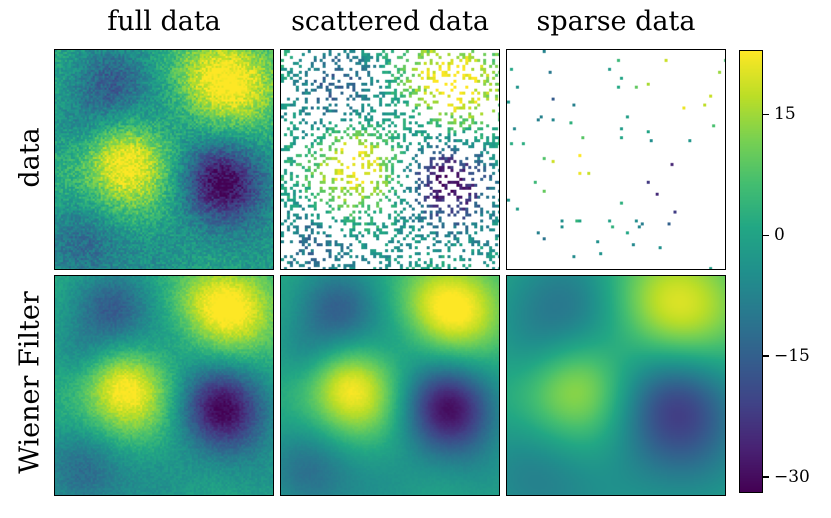 Image resolution: width=831 pixels, height=518 pixels. I want to click on panel-wiener-scattered, so click(390, 385).